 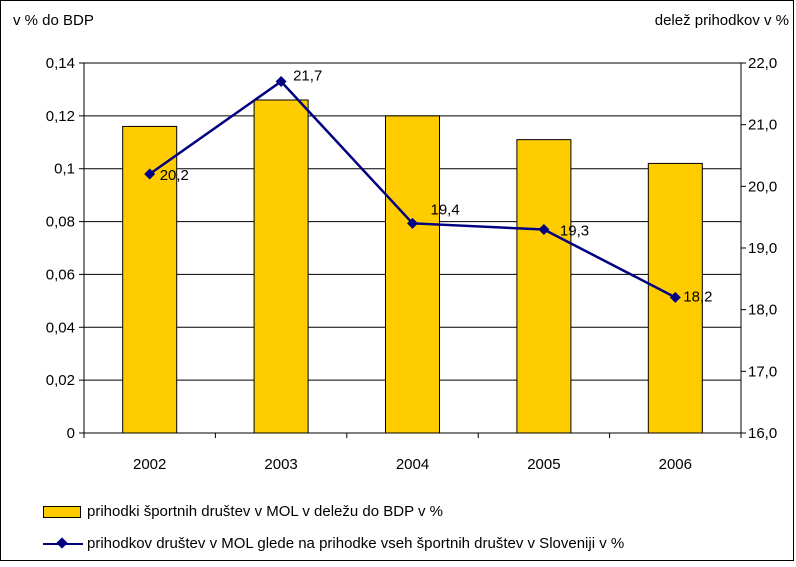 I want to click on x-tick-label: 2003, so click(x=280, y=464).